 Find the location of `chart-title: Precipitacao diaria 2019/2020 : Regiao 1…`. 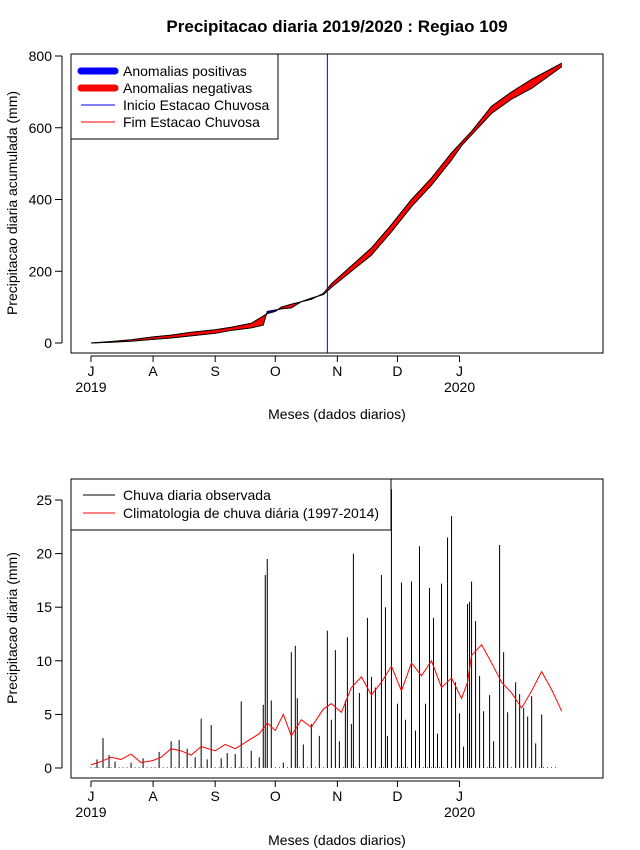

chart-title: Precipitacao diaria 2019/2020 : Regiao 1… is located at coordinates (336, 26).